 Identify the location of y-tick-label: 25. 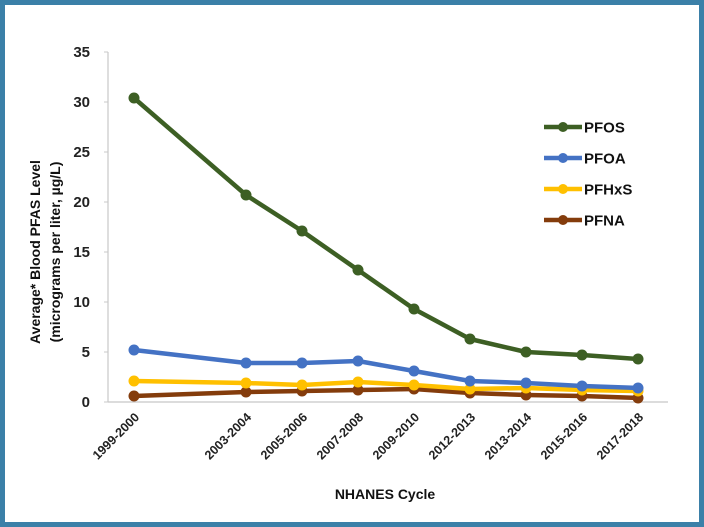
(81, 152).